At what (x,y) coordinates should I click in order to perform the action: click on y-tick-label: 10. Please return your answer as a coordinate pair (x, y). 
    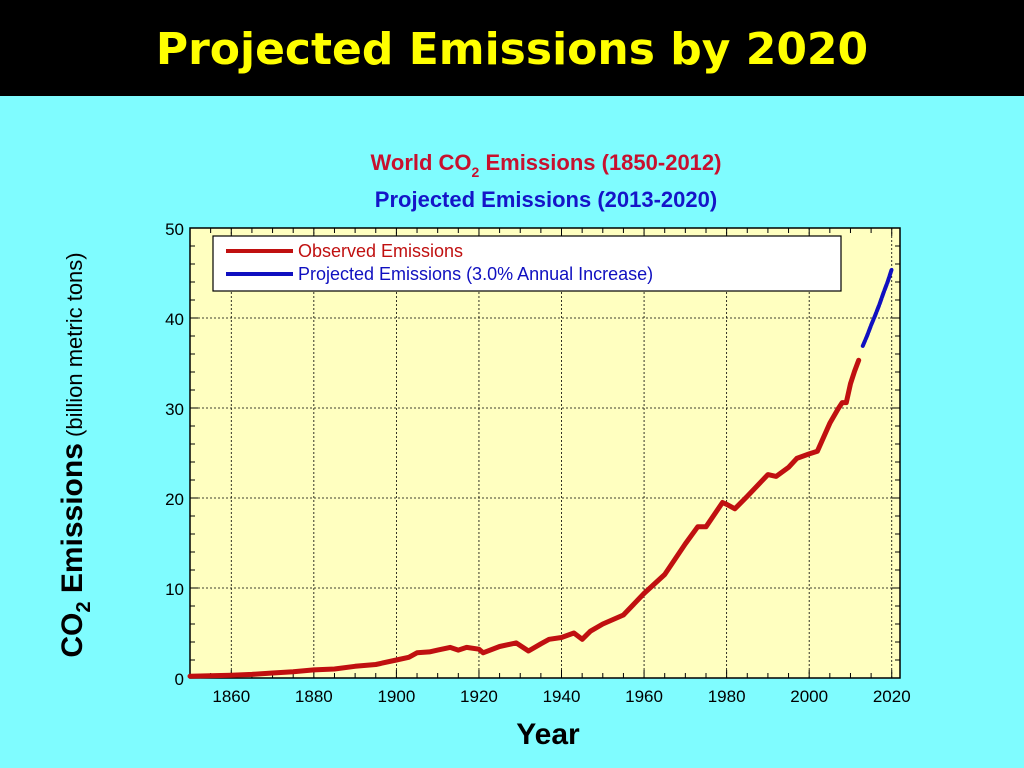
    Looking at the image, I should click on (174, 589).